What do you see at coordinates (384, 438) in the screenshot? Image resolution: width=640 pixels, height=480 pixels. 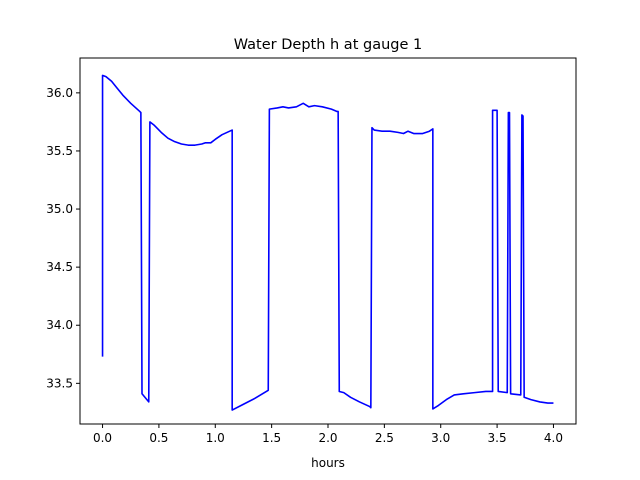 I see `x-tick-label: 2.5` at bounding box center [384, 438].